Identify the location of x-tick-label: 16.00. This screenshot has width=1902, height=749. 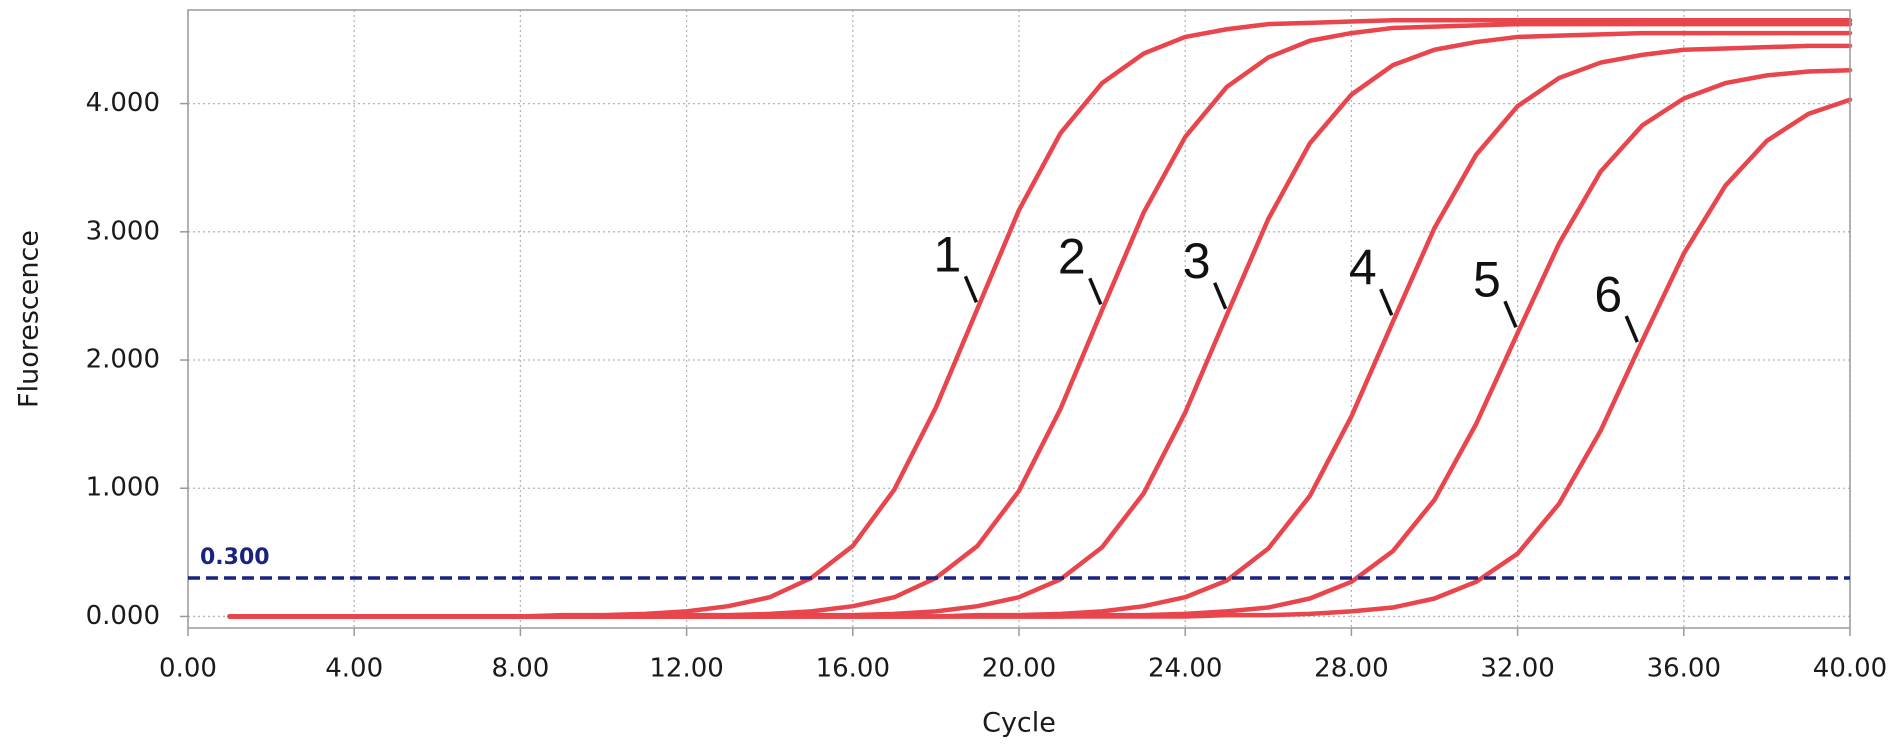
(853, 669).